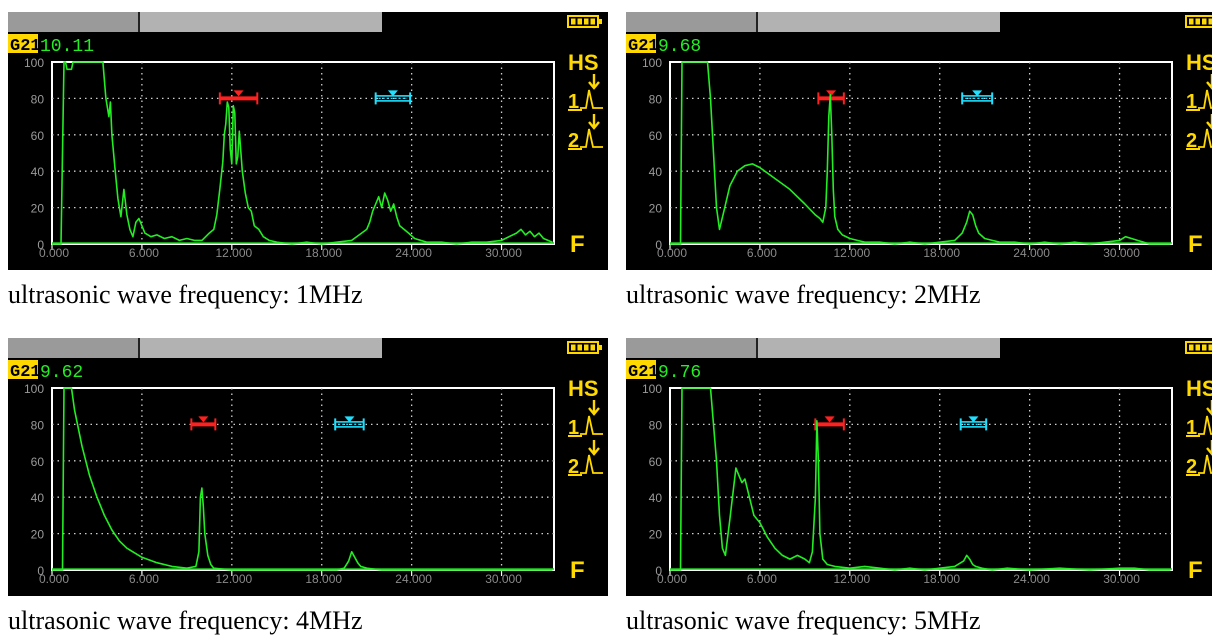 The height and width of the screenshot is (636, 1212). What do you see at coordinates (851, 253) in the screenshot?
I see `x-tick-label: 12.000` at bounding box center [851, 253].